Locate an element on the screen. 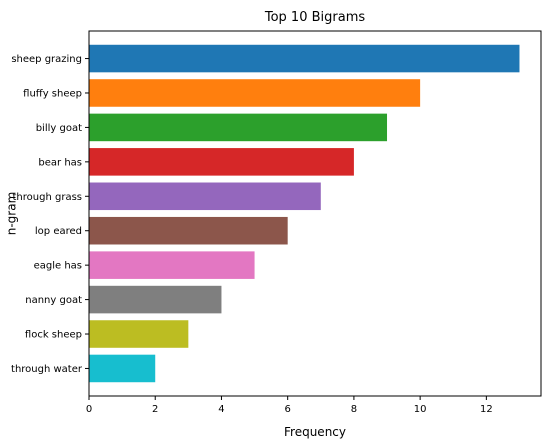 The height and width of the screenshot is (444, 550). bar-sheep-grazing is located at coordinates (304, 58).